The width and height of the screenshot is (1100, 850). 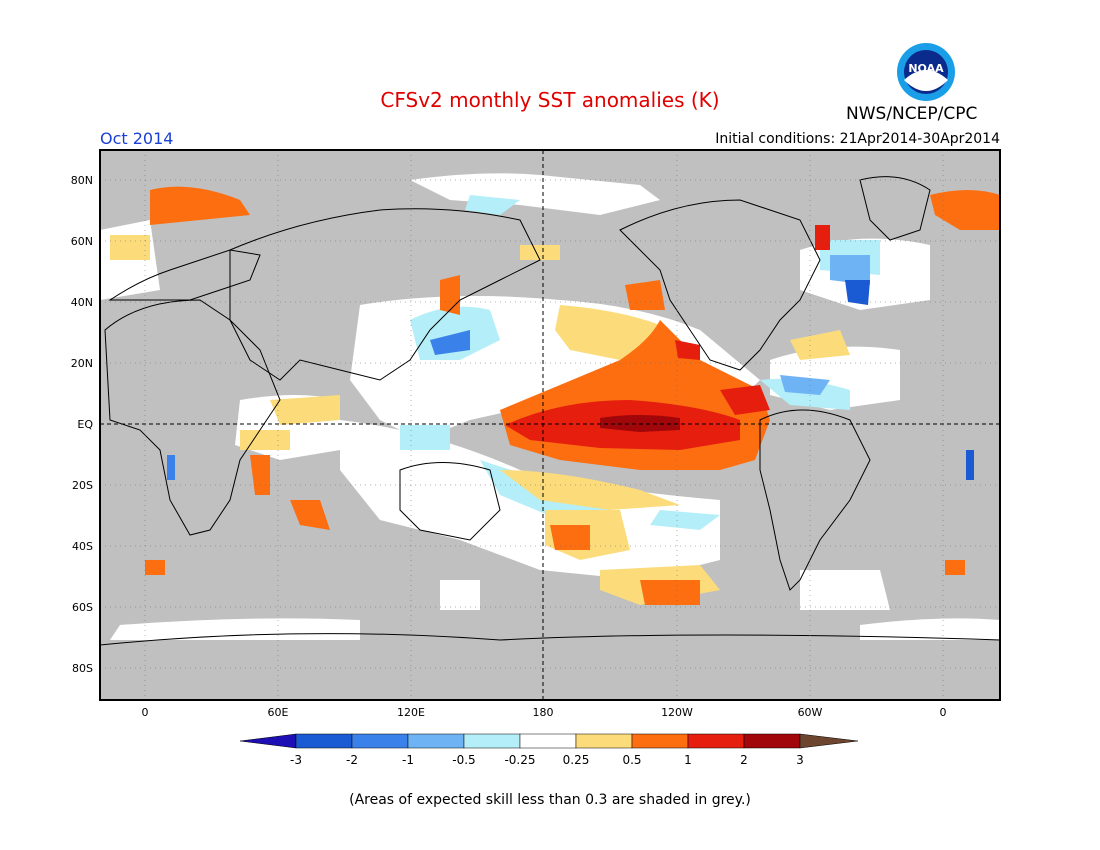 I want to click on lon-label: 60W, so click(x=810, y=712).